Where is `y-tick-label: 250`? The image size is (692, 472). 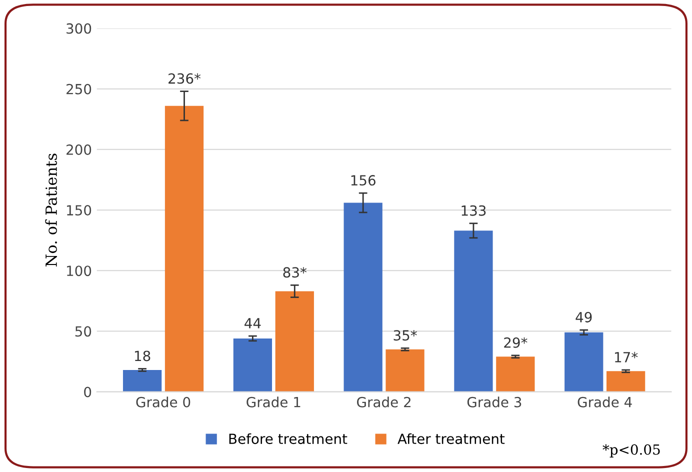
y-tick-label: 250 is located at coordinates (79, 89).